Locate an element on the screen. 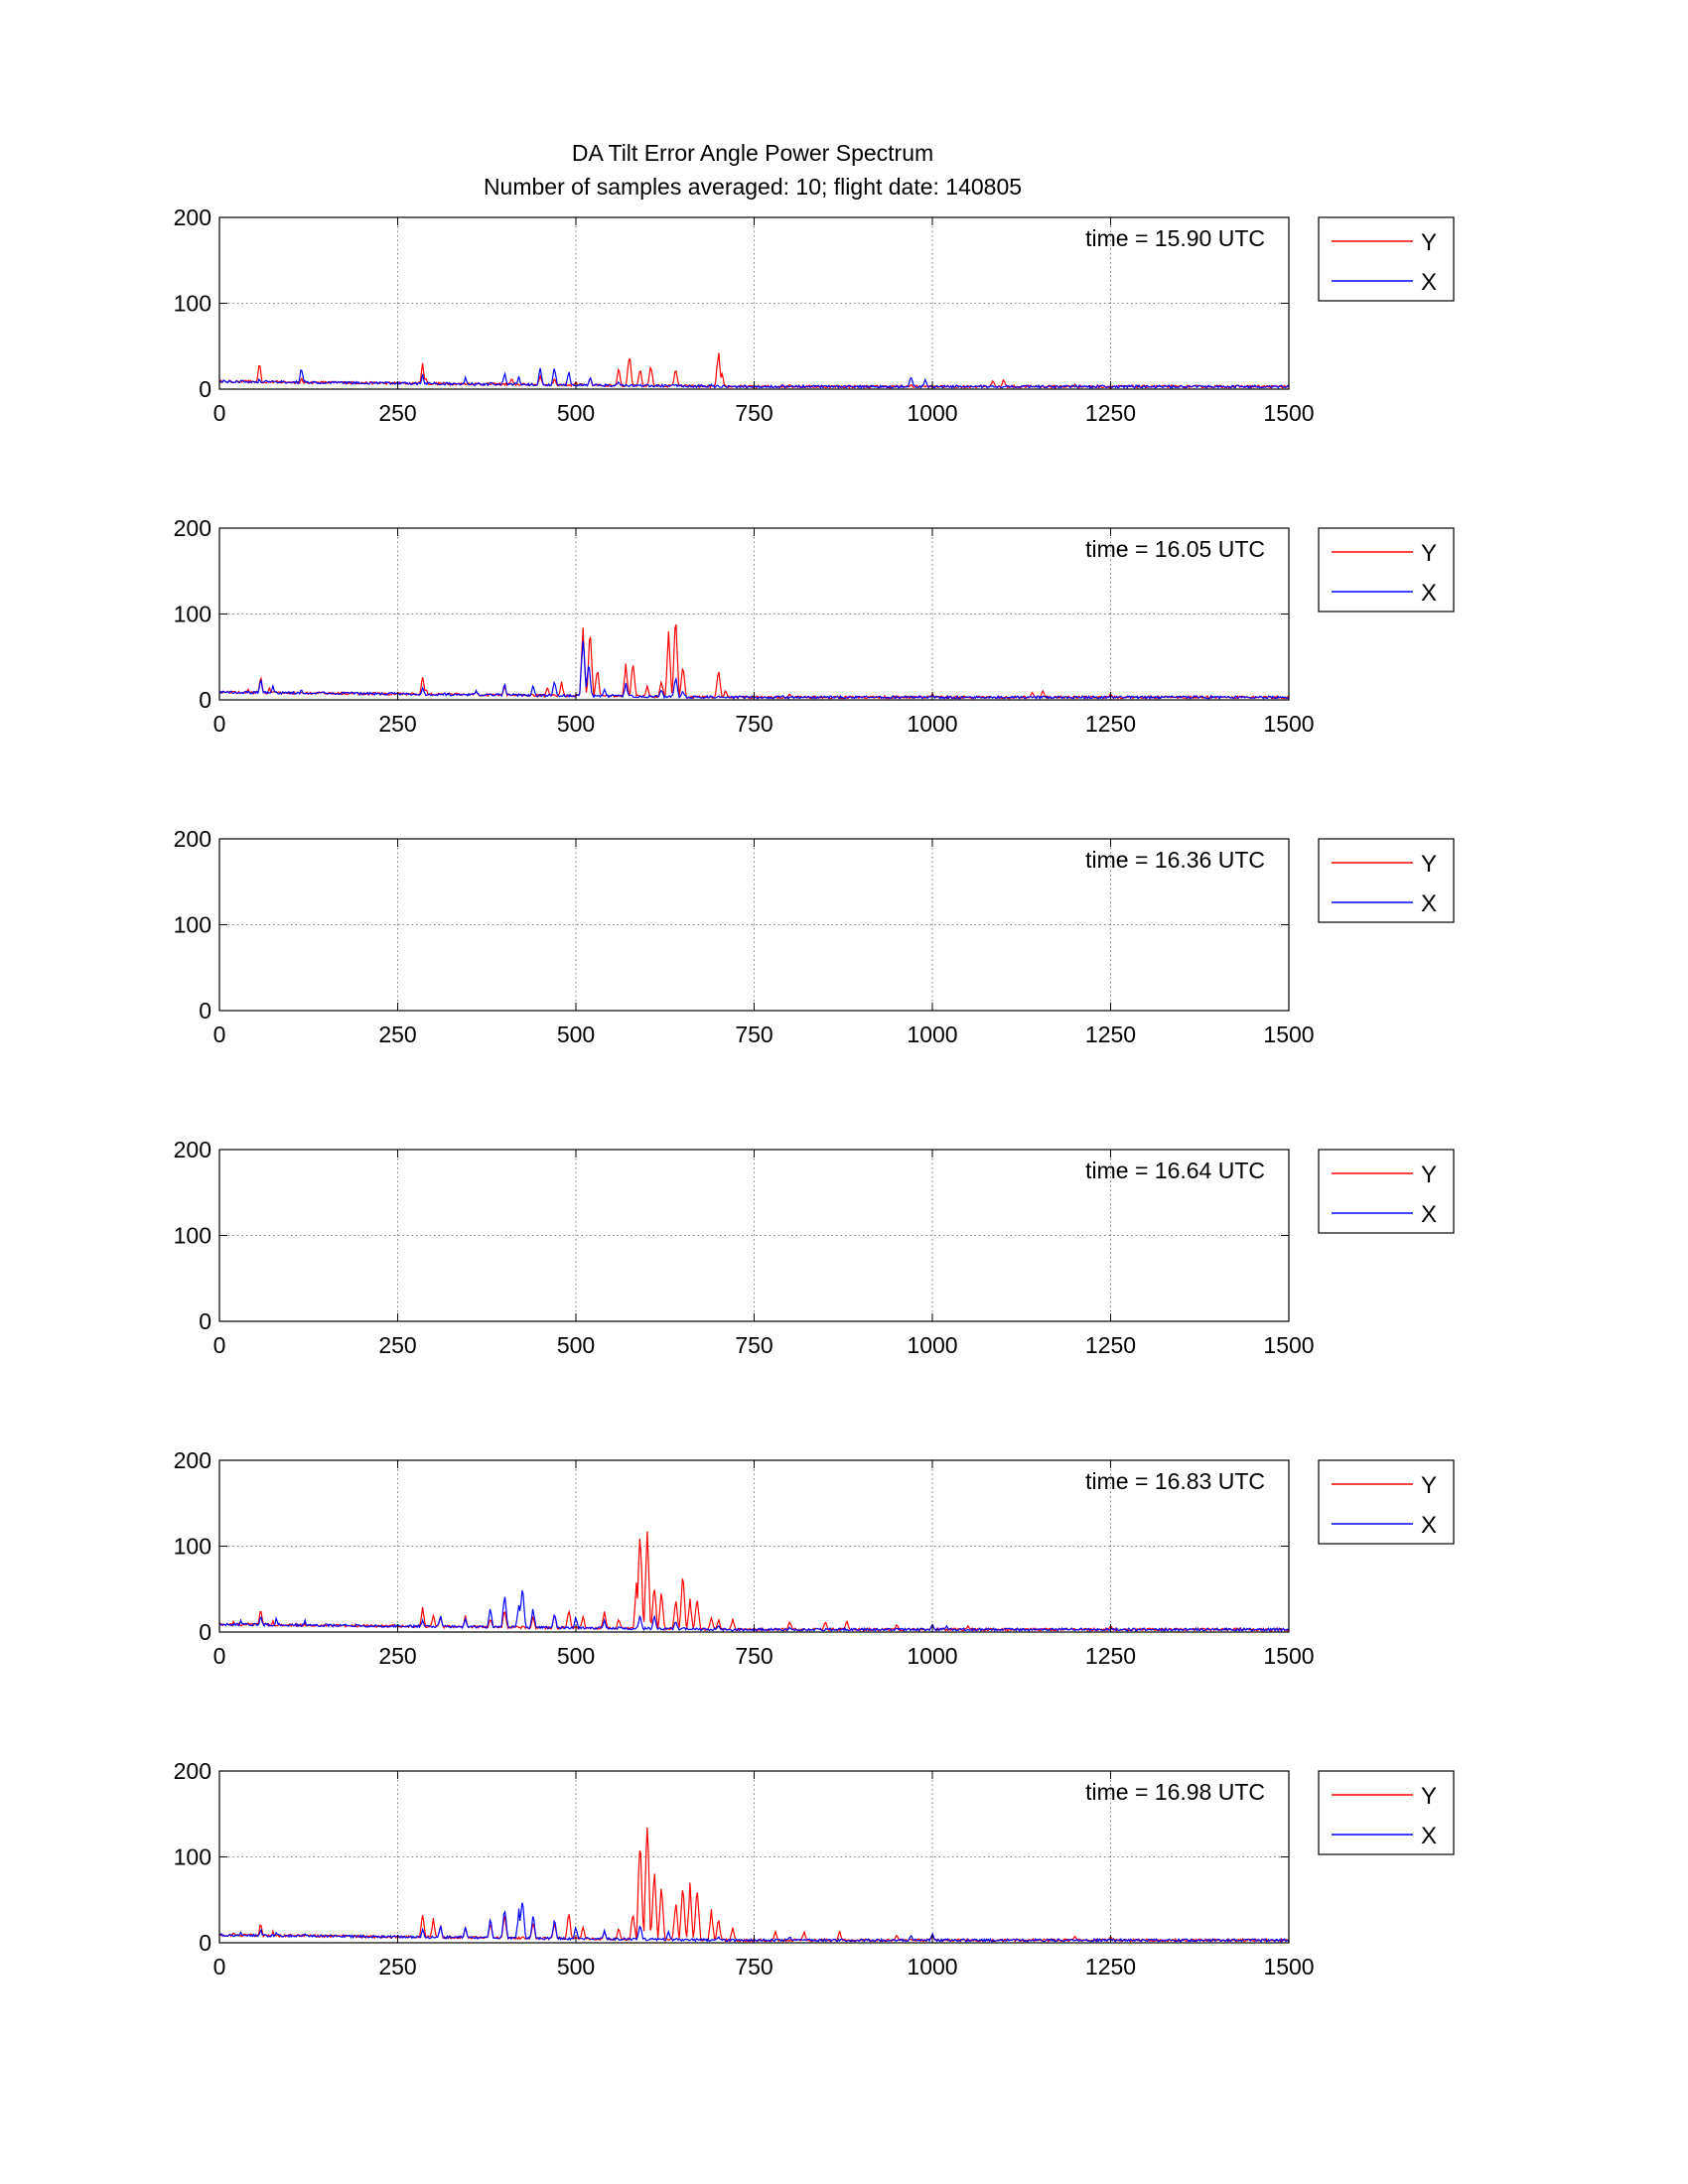 The width and height of the screenshot is (1688, 2184). time-annotation: time = 16.05 UTC is located at coordinates (1175, 549).